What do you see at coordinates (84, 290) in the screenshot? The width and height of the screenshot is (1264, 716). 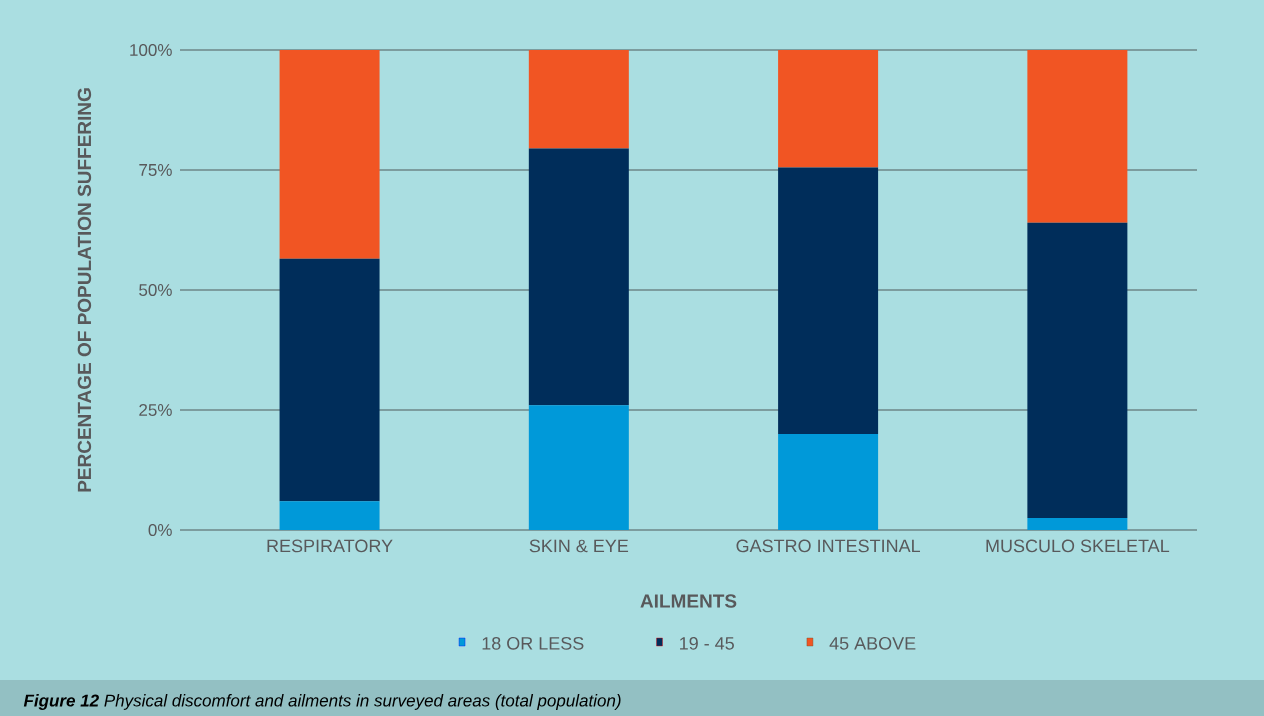 I see `y-axis-title: PERCENTAGE OF POPULATION SUFFERING` at bounding box center [84, 290].